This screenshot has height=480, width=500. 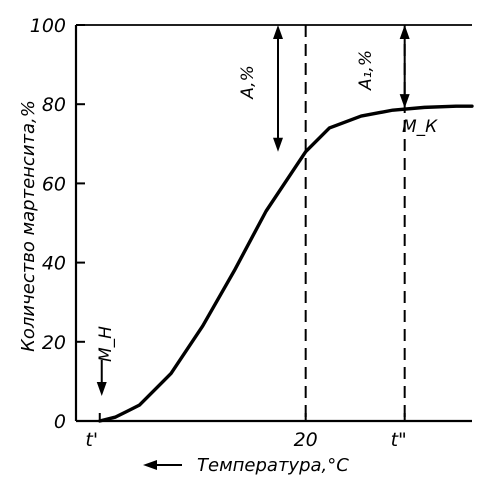 I want to click on a1-percent-arrow-head-bottom, so click(x=404, y=101).